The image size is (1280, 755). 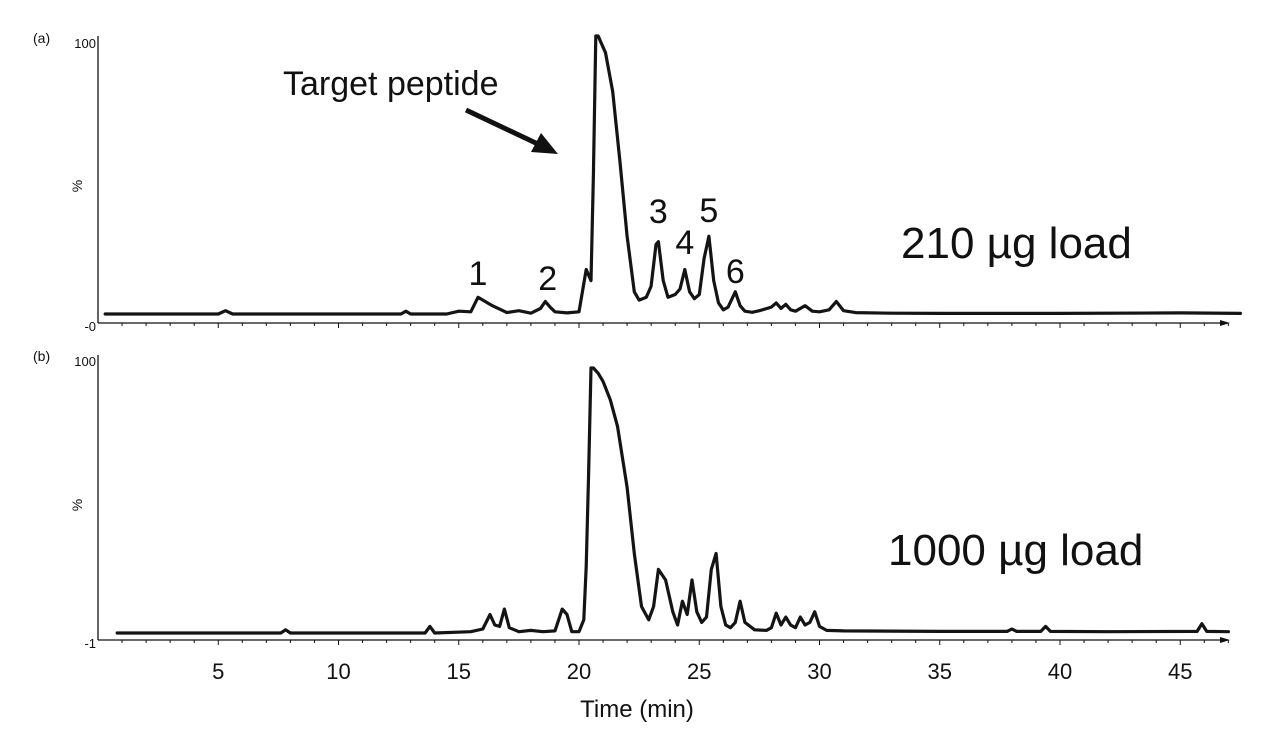 I want to click on x-tick-label: 10, so click(x=338, y=671).